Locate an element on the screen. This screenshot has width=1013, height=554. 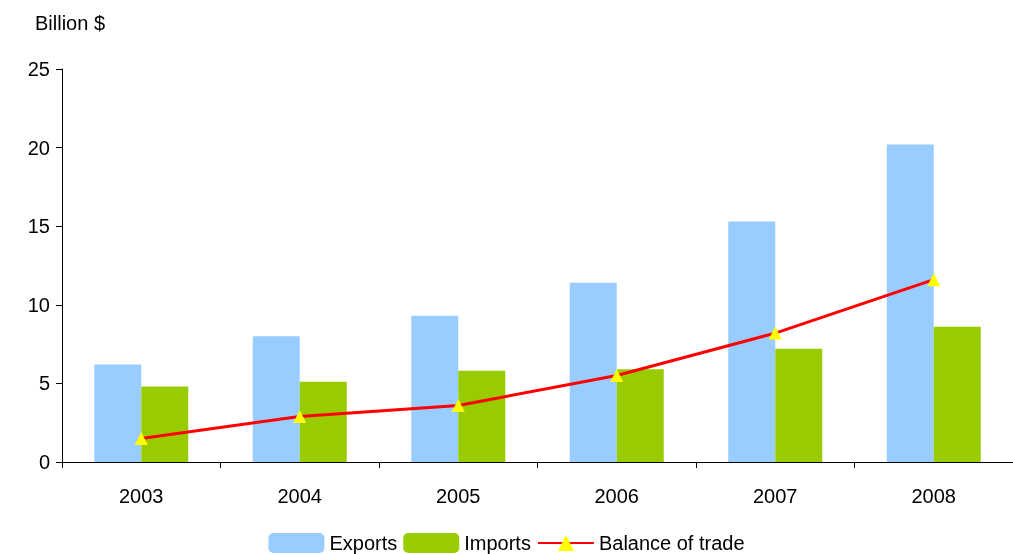
y-tick-label: 0 is located at coordinates (44, 462).